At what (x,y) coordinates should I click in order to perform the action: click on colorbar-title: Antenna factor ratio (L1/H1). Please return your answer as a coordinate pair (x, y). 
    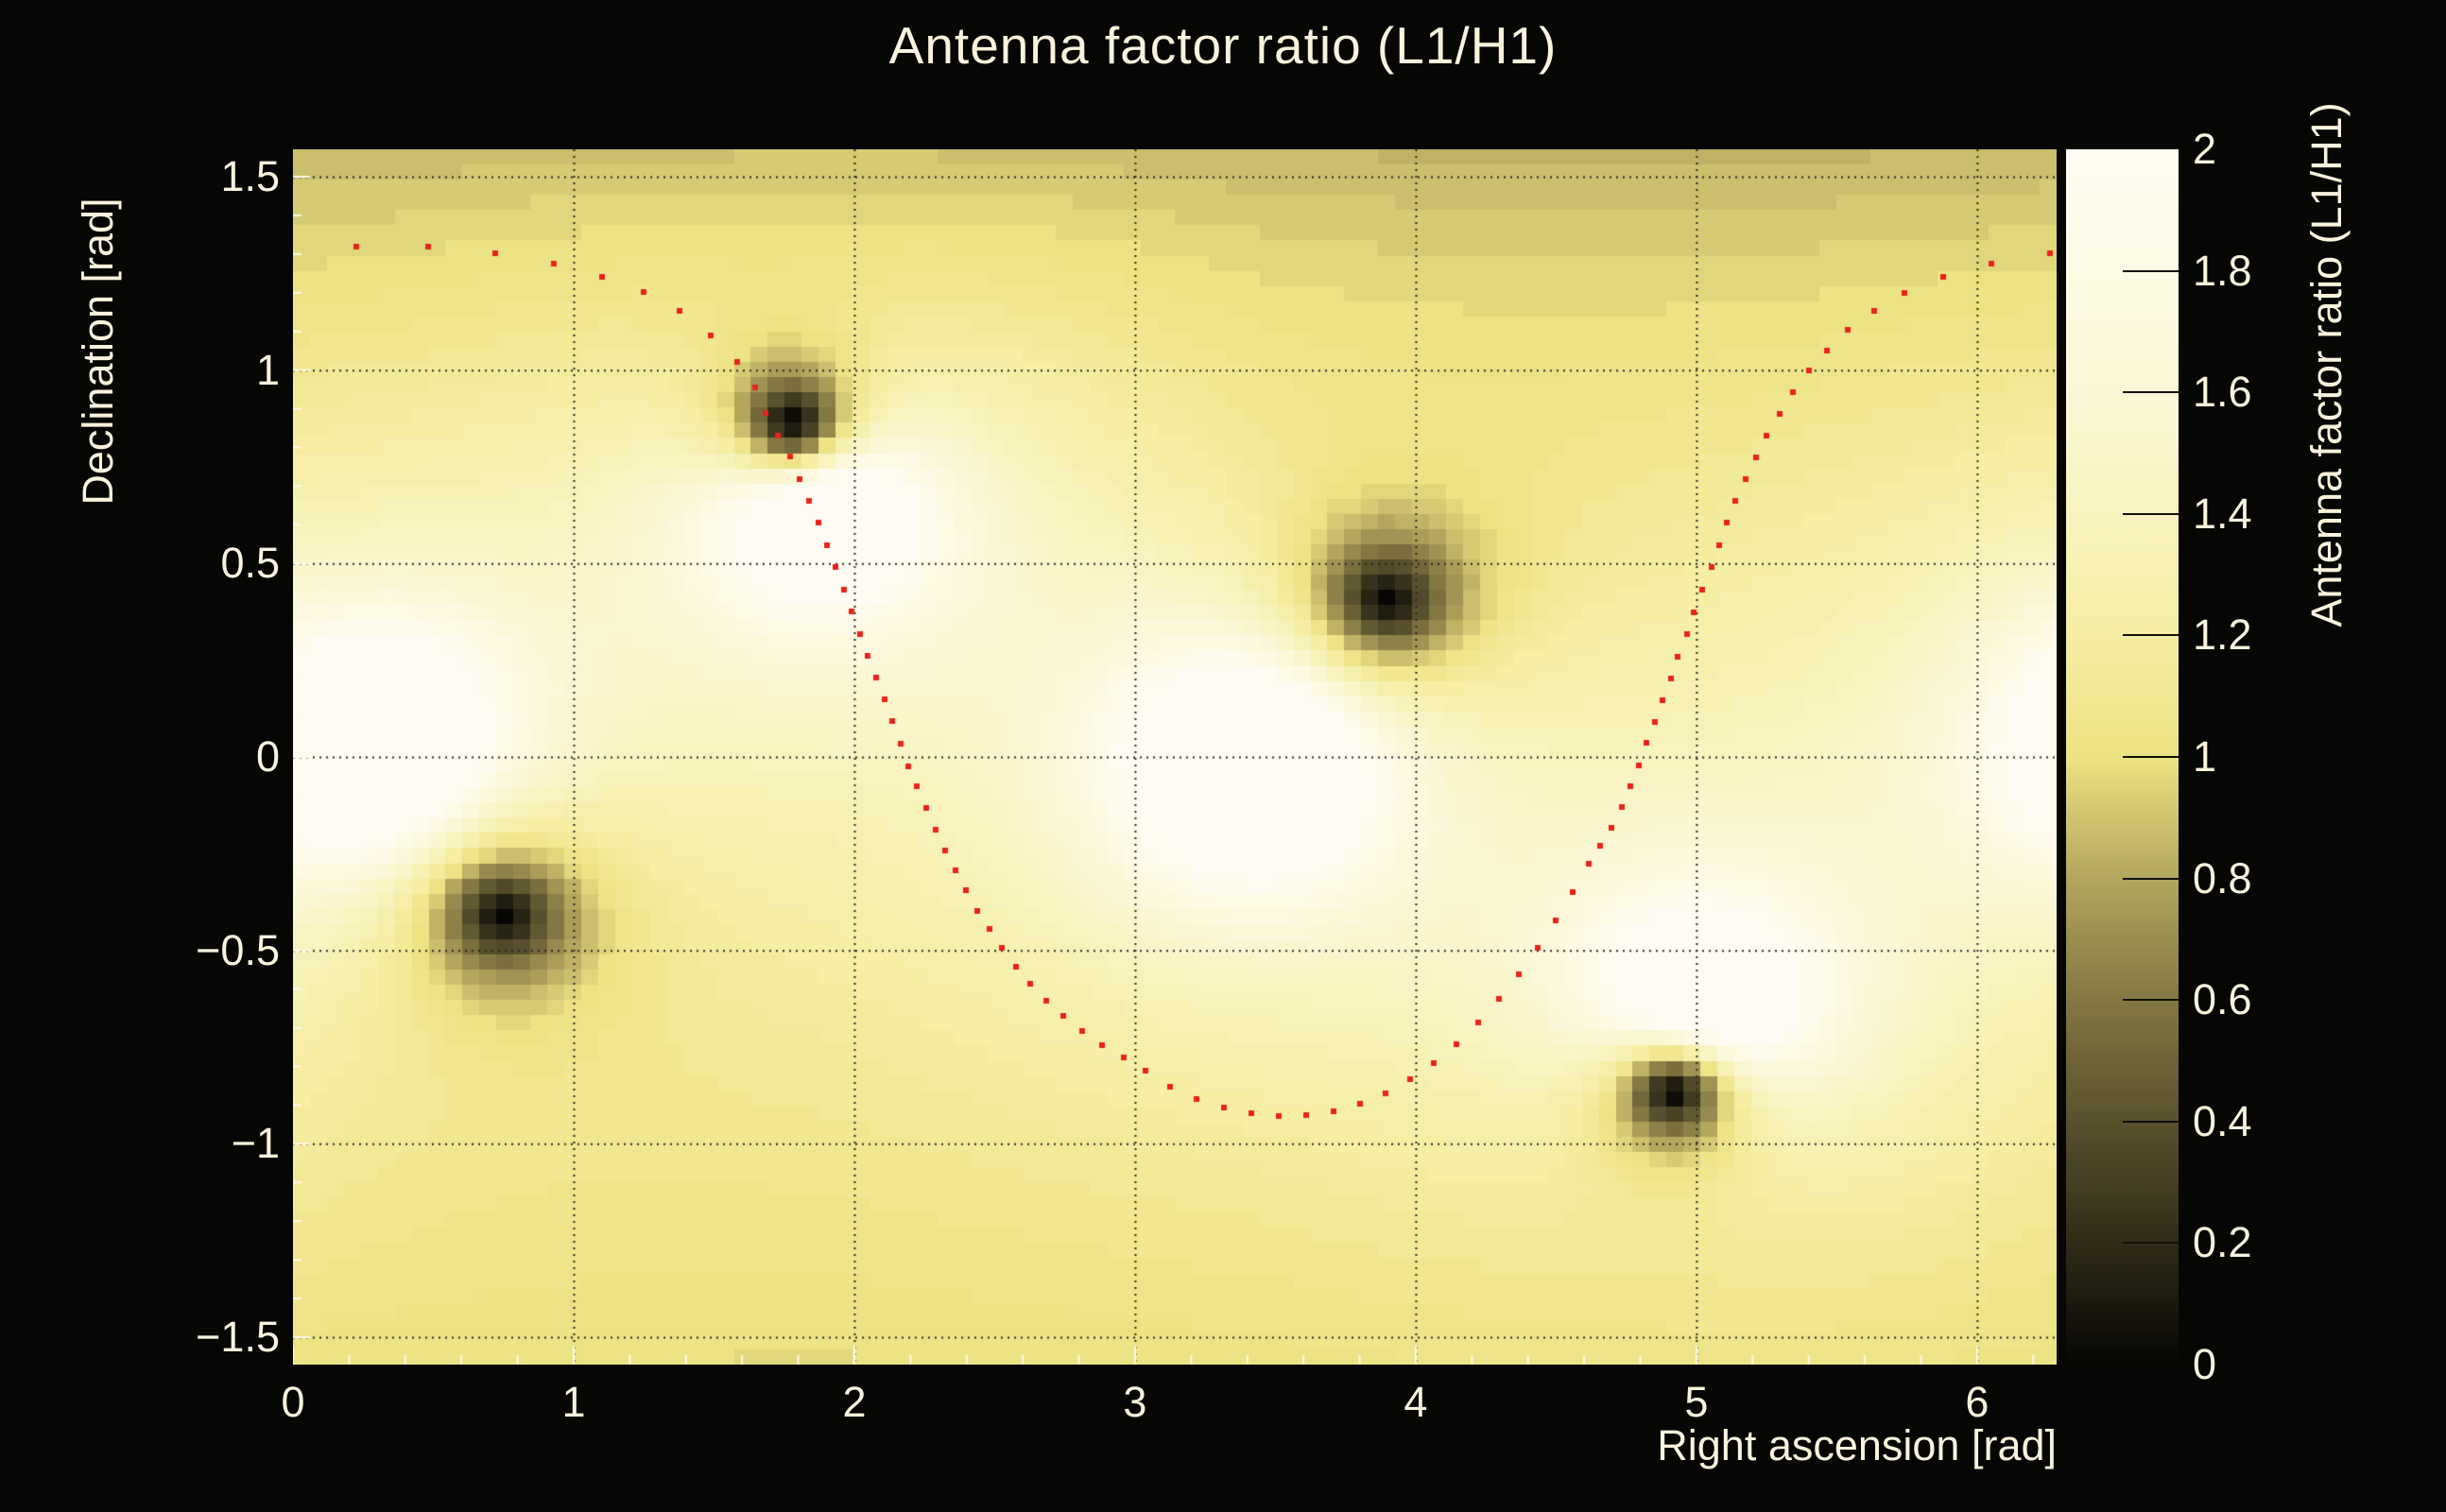
    Looking at the image, I should click on (2326, 364).